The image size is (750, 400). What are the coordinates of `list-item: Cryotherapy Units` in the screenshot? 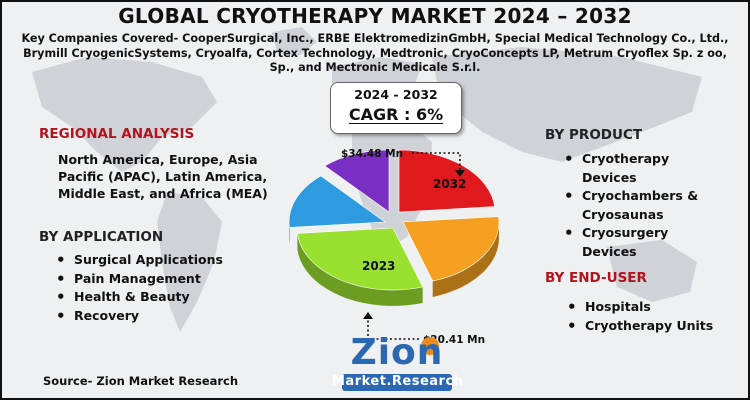 It's located at (650, 326).